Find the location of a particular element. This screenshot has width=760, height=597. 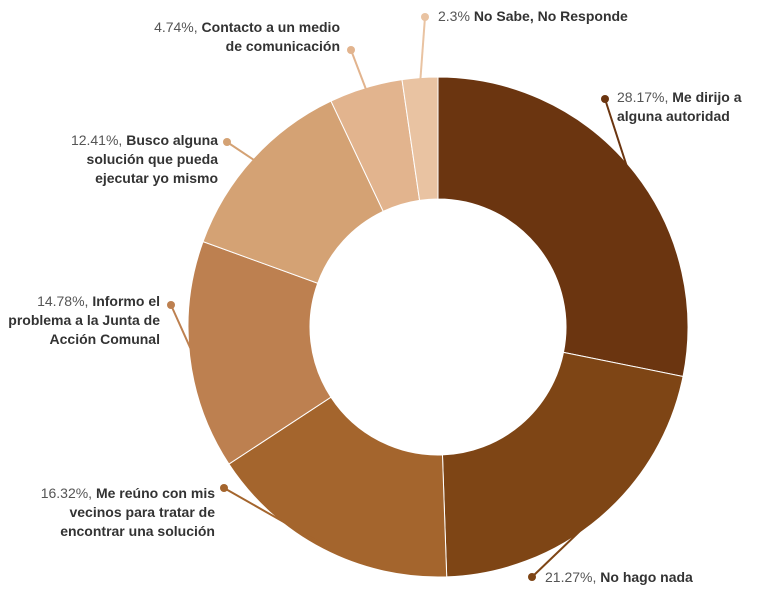

value-label: 21.27%, is located at coordinates (571, 577).